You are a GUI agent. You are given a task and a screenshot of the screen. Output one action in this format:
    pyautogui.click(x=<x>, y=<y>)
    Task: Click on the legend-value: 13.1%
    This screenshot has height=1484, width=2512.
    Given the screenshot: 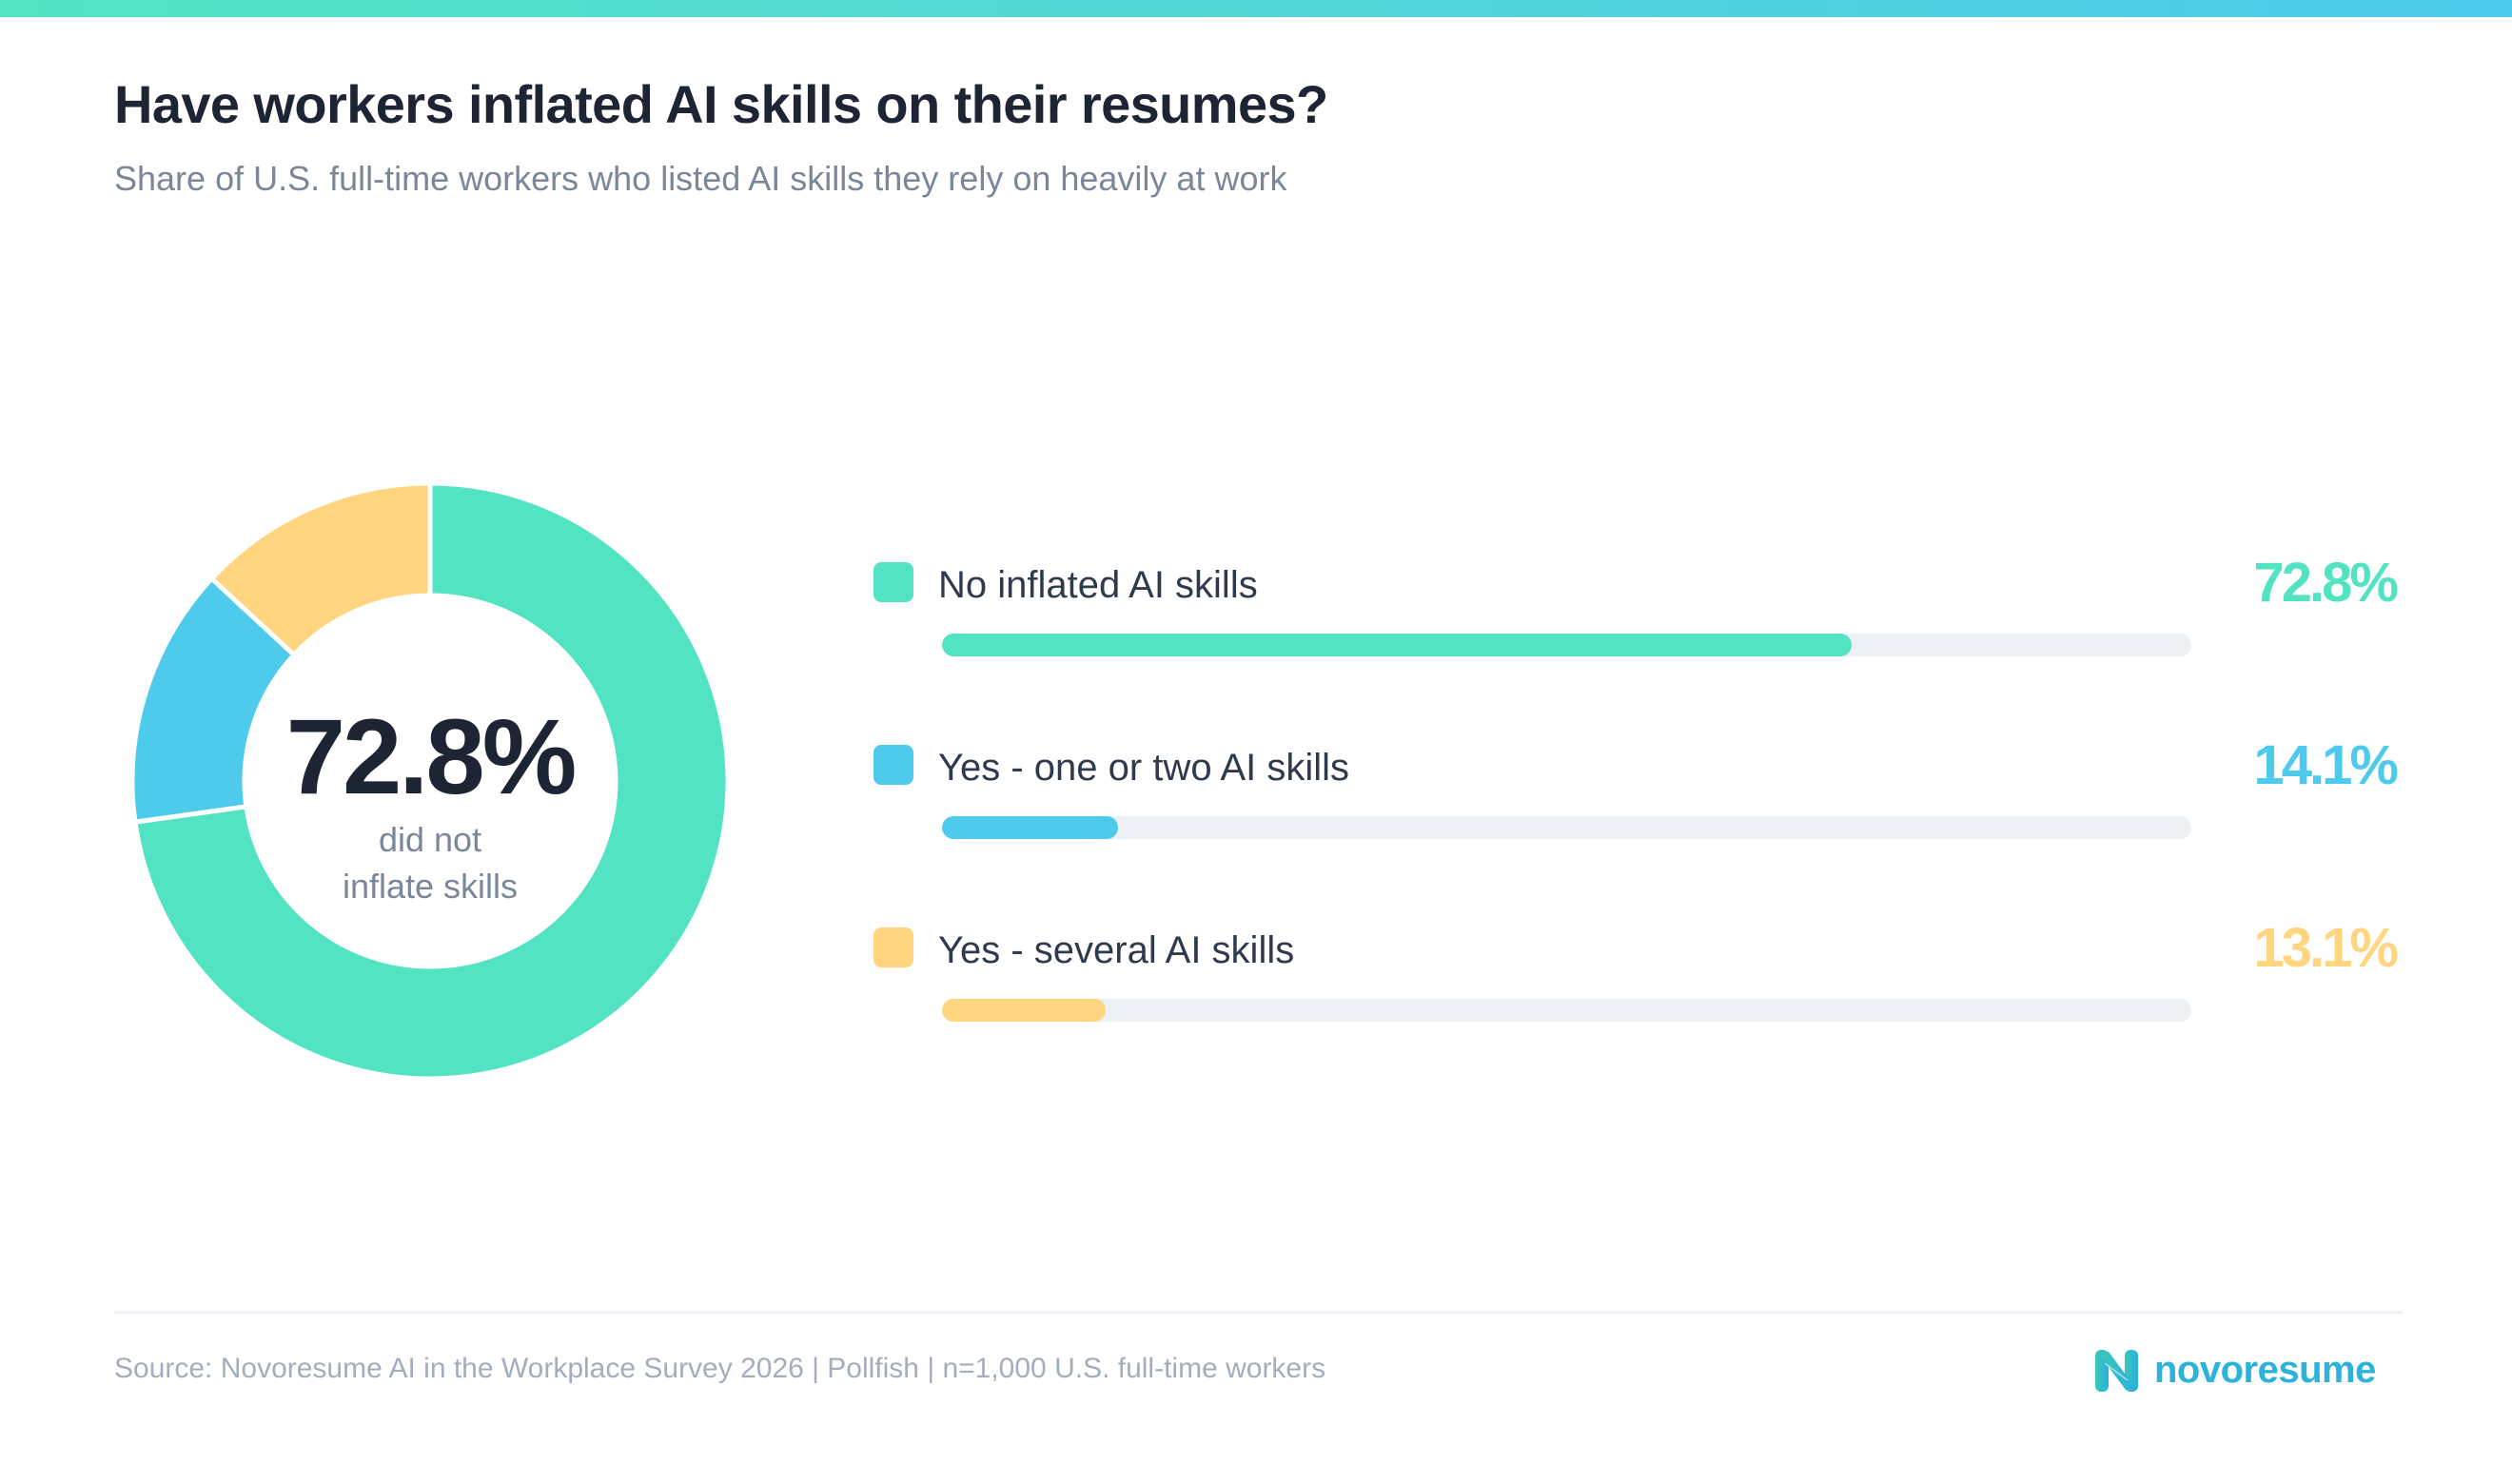 What is the action you would take?
    pyautogui.click(x=2326, y=948)
    